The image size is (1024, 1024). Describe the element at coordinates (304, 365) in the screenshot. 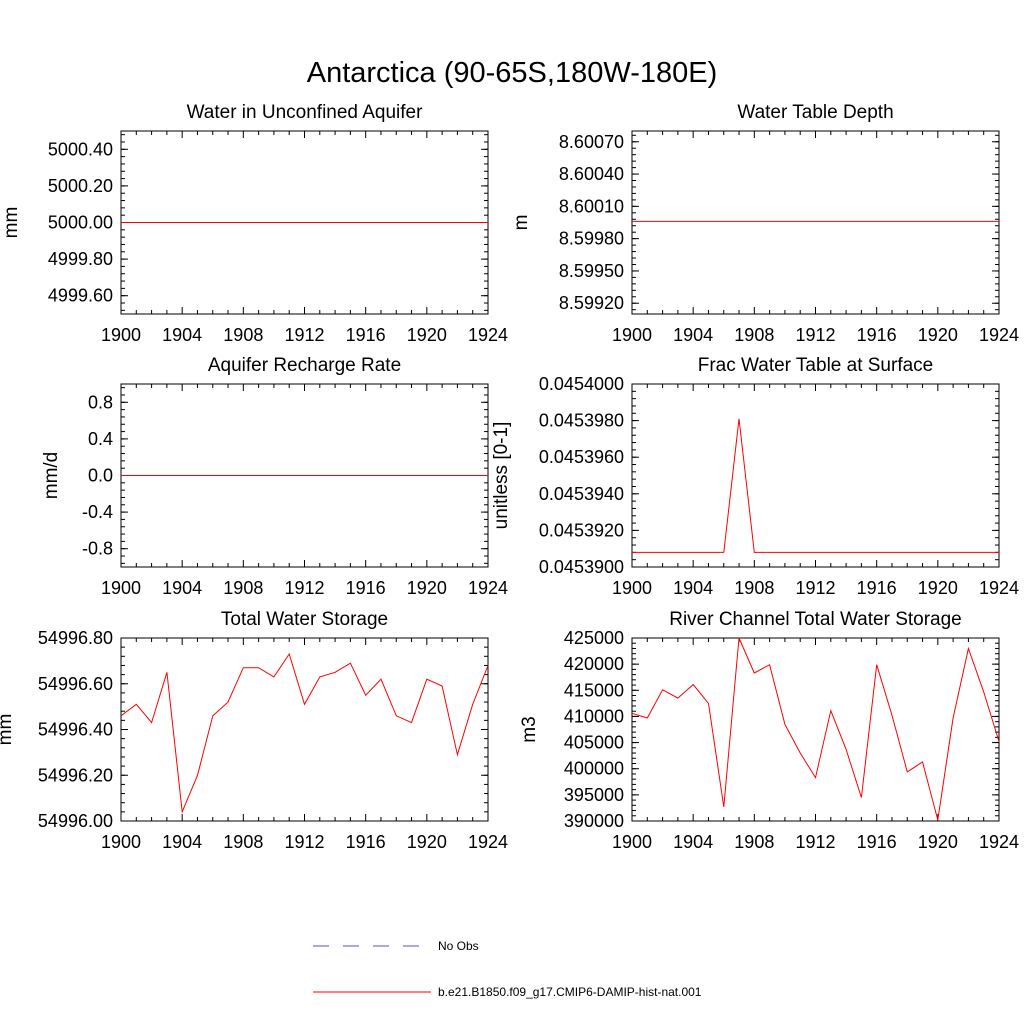

I see `panel-title: Aquifer Recharge Rate` at that location.